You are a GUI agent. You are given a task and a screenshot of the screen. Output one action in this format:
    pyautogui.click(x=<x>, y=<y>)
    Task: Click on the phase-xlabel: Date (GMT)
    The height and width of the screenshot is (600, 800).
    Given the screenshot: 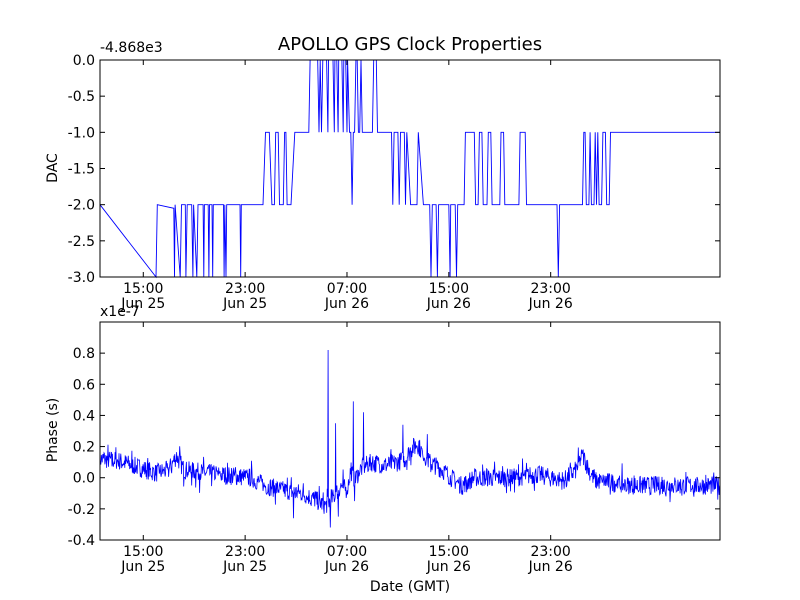 What is the action you would take?
    pyautogui.click(x=410, y=587)
    